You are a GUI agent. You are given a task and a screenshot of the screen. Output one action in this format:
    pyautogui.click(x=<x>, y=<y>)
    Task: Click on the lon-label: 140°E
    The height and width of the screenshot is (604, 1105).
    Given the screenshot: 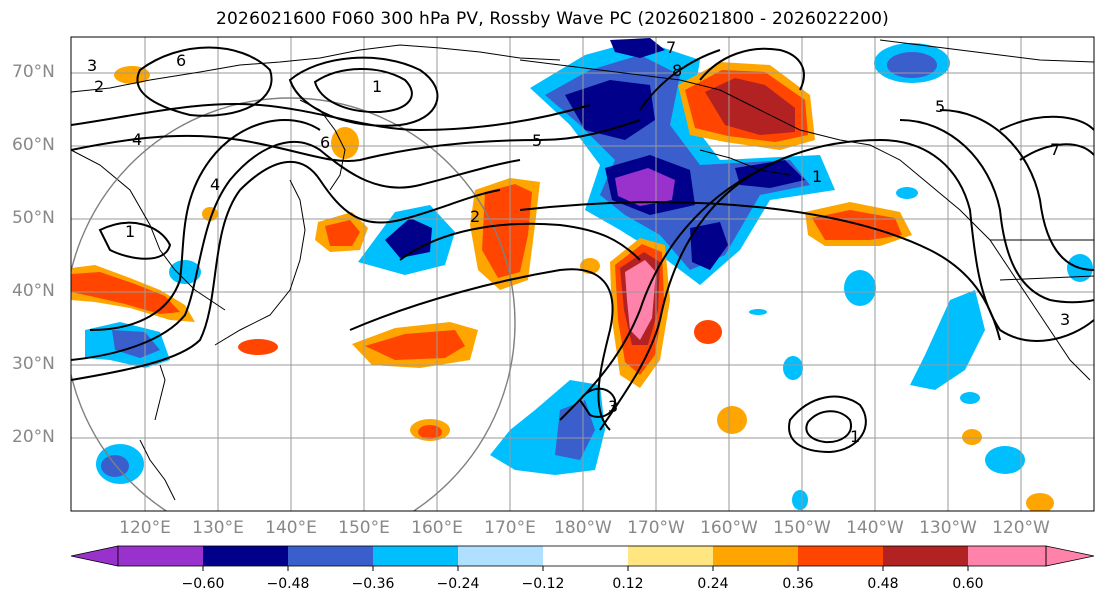 What is the action you would take?
    pyautogui.click(x=291, y=528)
    